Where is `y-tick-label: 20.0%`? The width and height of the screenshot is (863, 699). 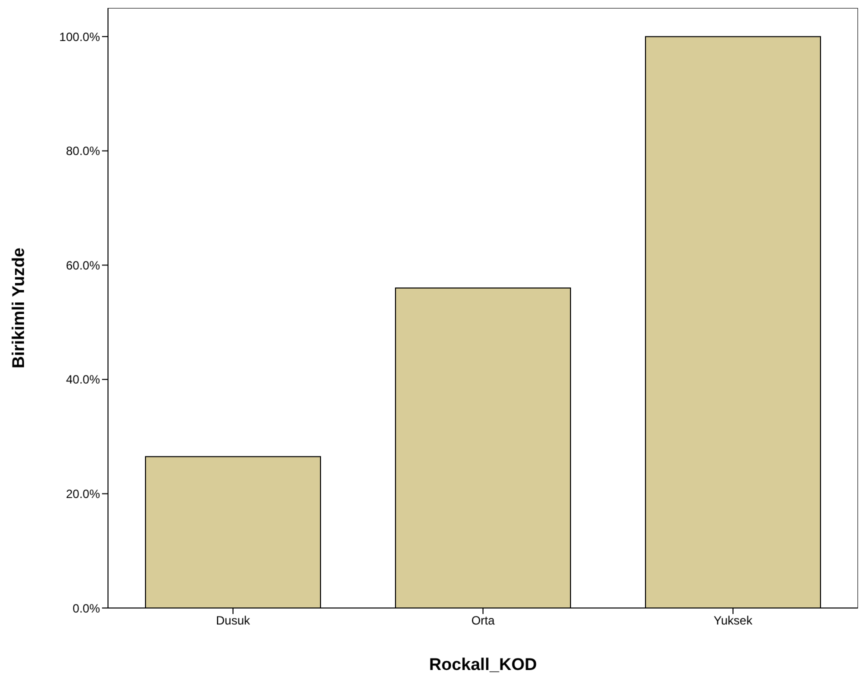
y-tick-label: 20.0% is located at coordinates (83, 493).